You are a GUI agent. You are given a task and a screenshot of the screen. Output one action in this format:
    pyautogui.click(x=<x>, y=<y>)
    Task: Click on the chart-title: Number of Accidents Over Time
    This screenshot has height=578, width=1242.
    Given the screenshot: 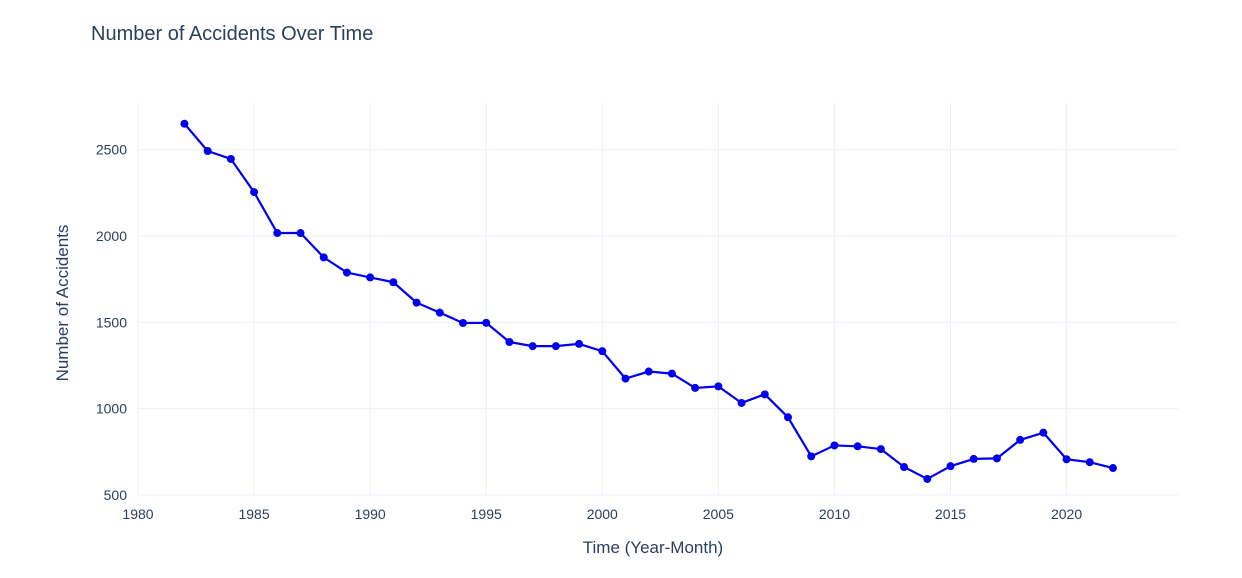 What is the action you would take?
    pyautogui.click(x=232, y=34)
    